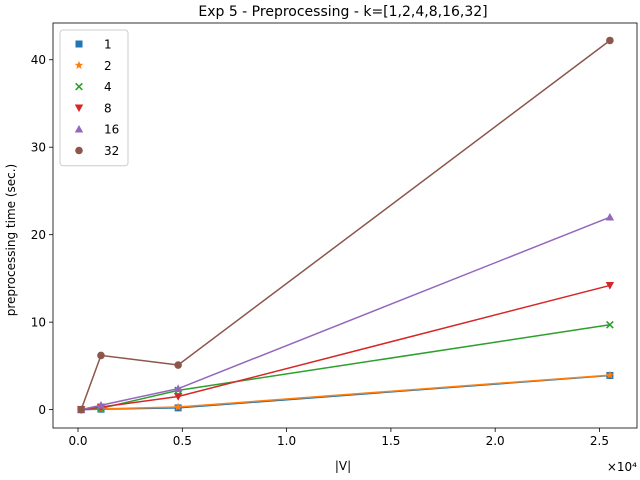  Describe the element at coordinates (286, 441) in the screenshot. I see `x-tick-label: 1.0` at that location.